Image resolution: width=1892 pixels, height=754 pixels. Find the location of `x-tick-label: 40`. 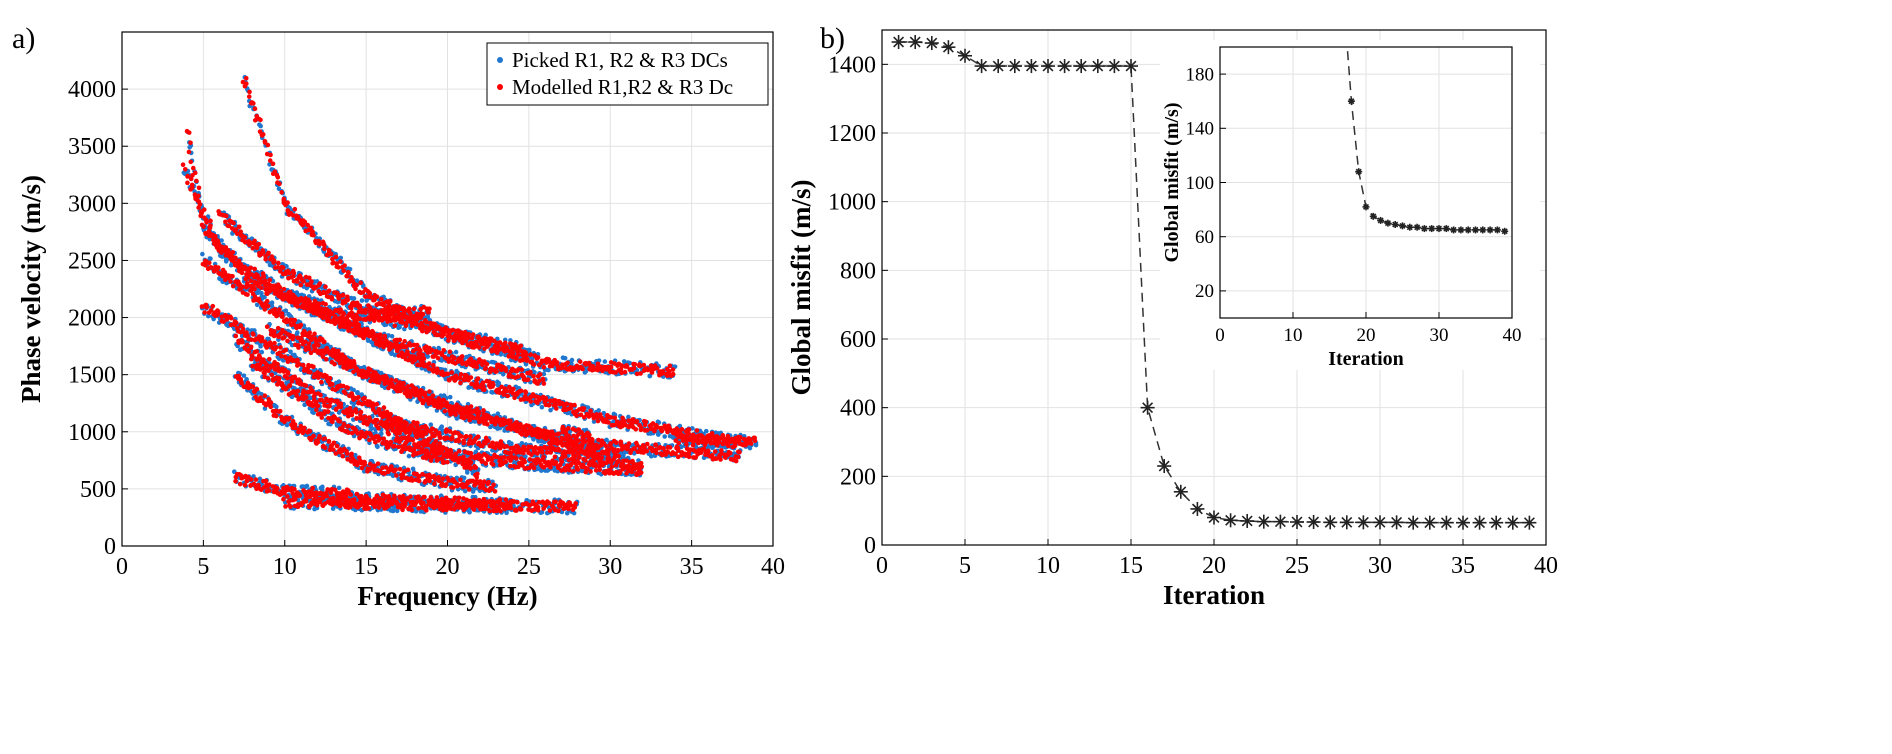

x-tick-label: 40 is located at coordinates (773, 567).